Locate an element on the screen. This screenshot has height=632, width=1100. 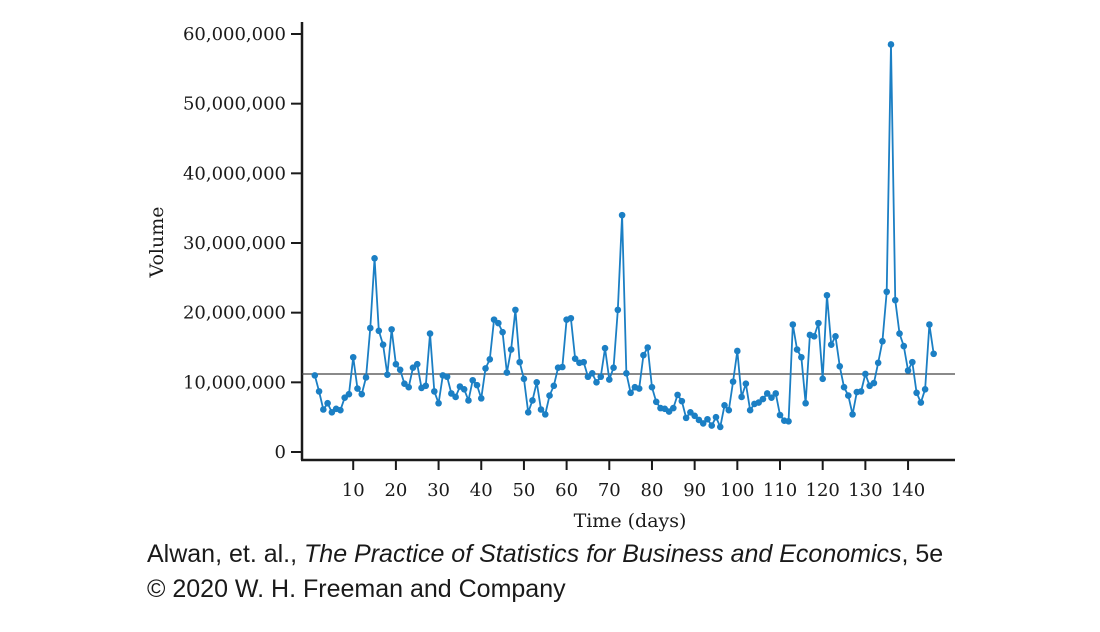
x-tick-label: 90 is located at coordinates (694, 490).